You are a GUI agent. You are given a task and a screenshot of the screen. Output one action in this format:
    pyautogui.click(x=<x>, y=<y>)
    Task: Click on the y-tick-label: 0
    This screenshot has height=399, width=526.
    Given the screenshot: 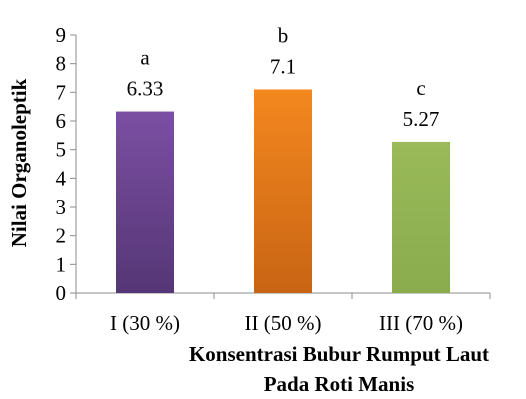 What is the action you would take?
    pyautogui.click(x=61, y=293)
    